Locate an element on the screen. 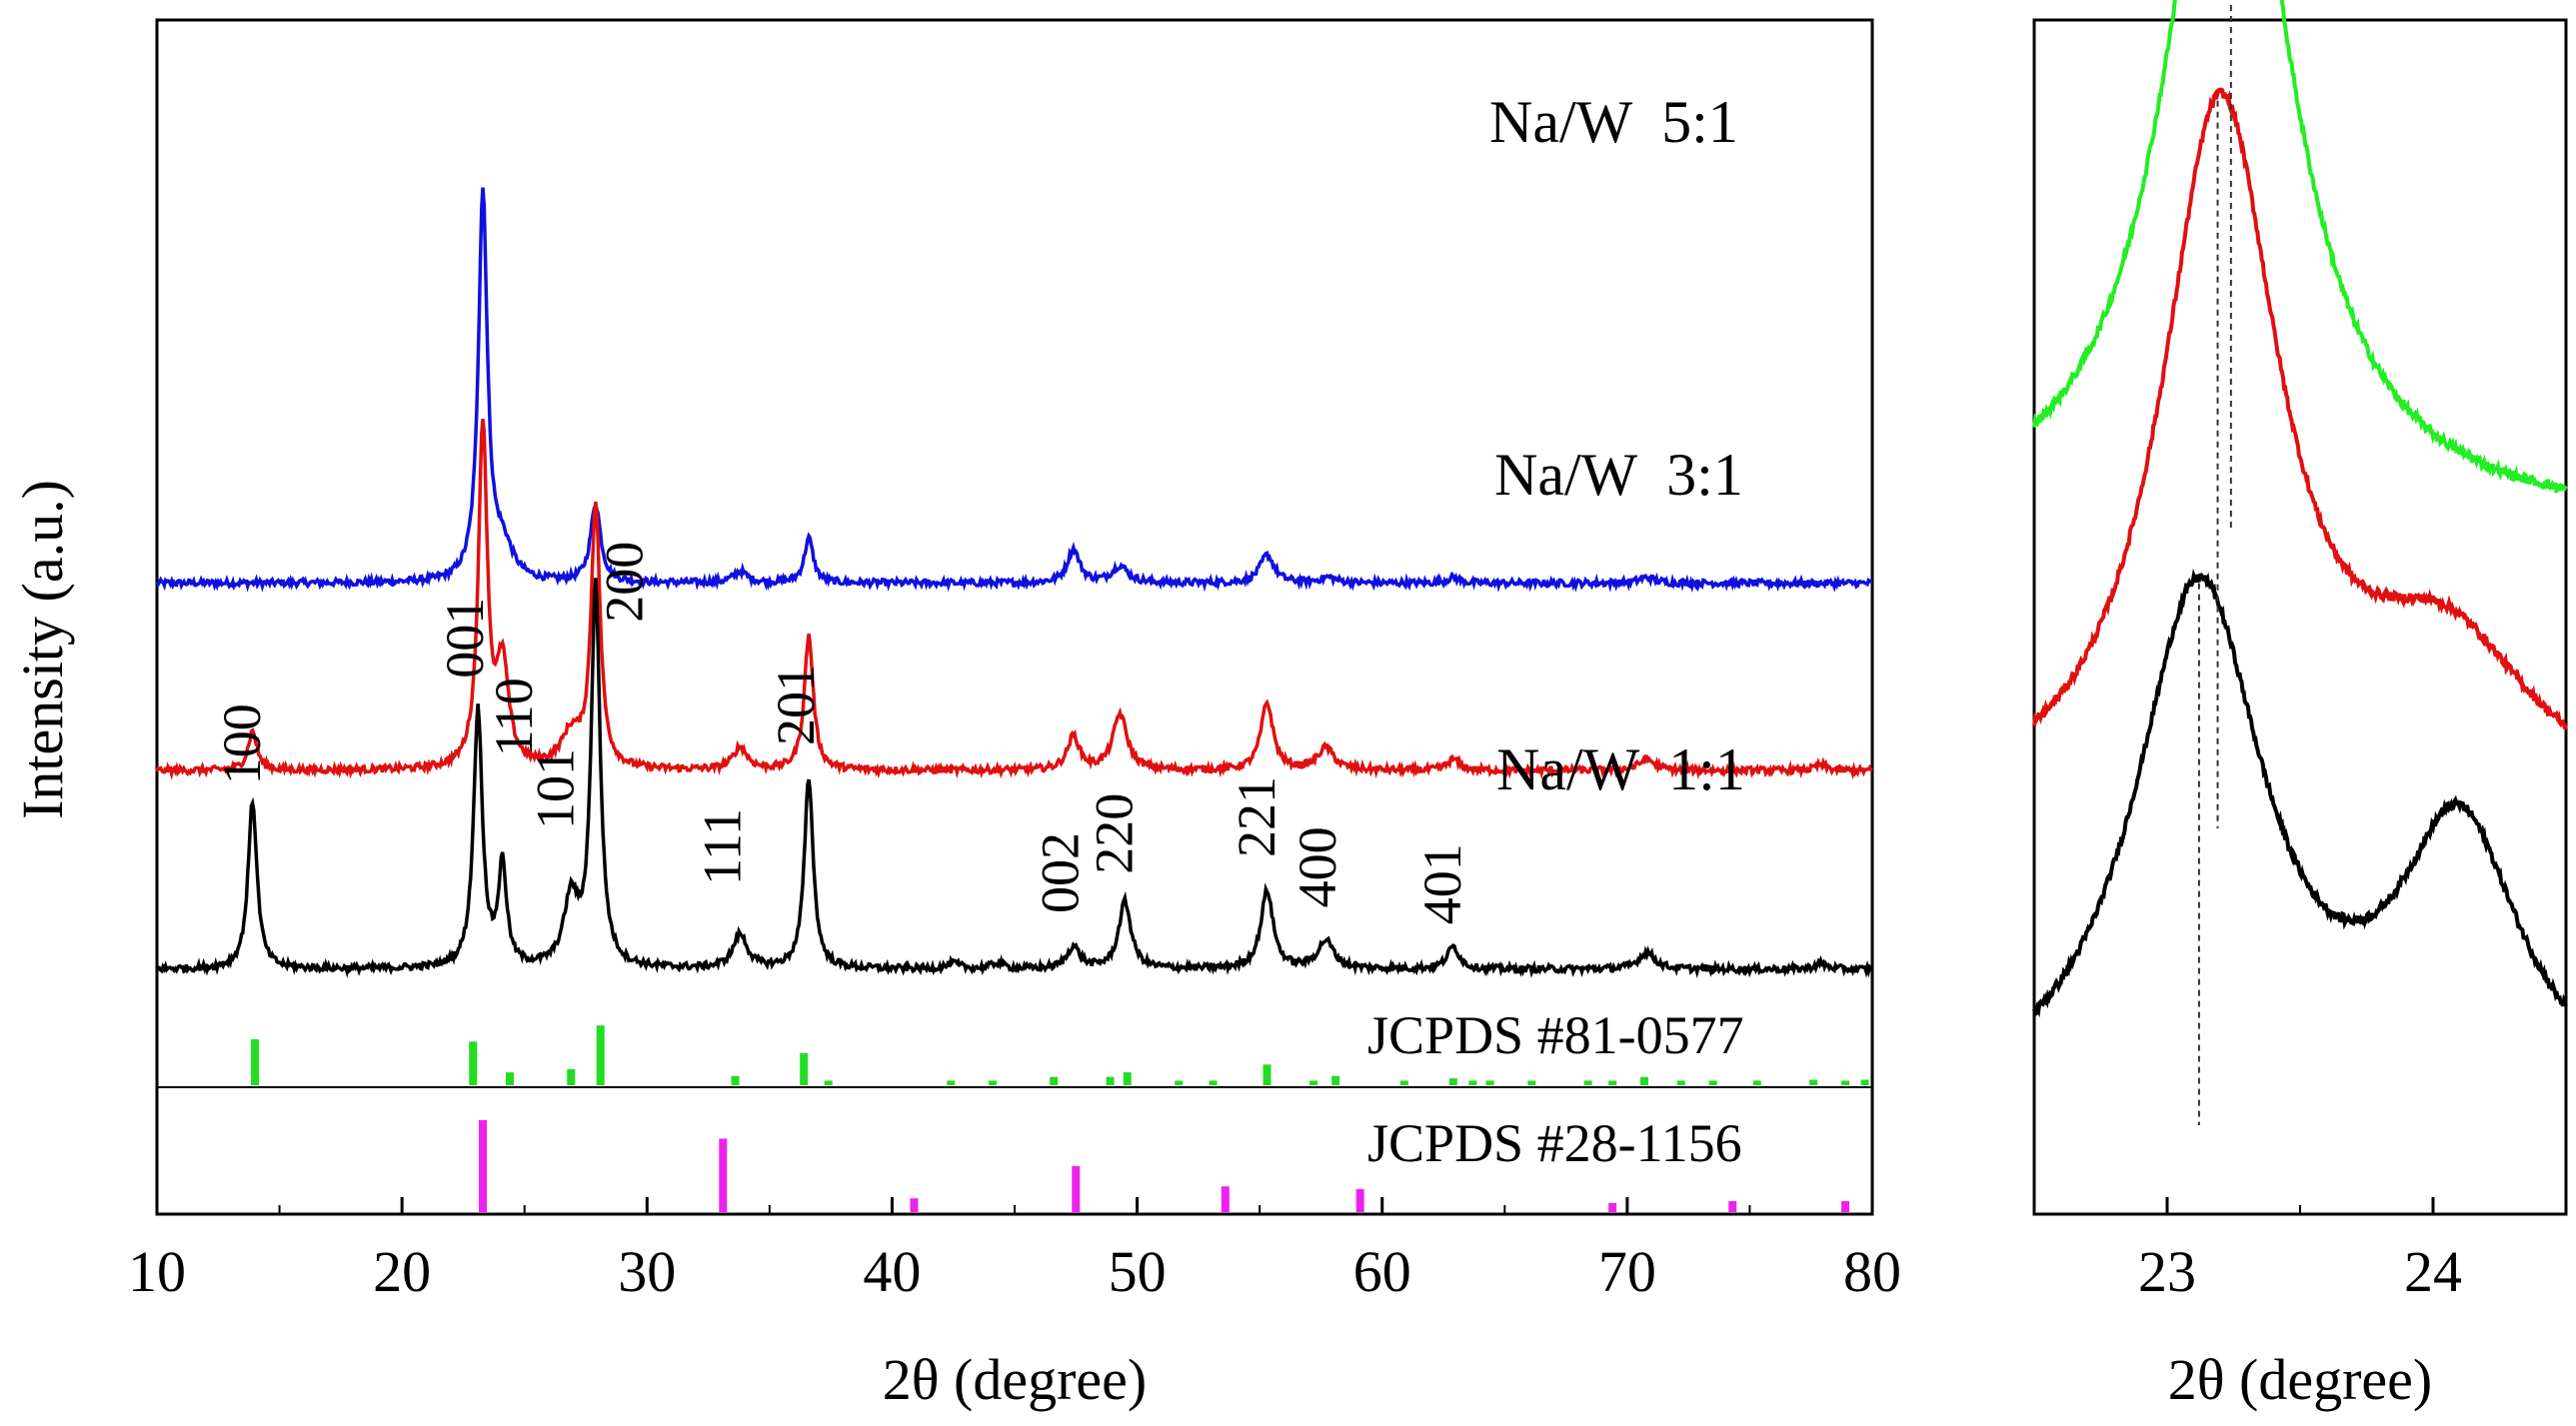 The height and width of the screenshot is (1426, 2576). label-na-w-5-1: Na/W 5:1 is located at coordinates (1613, 122).